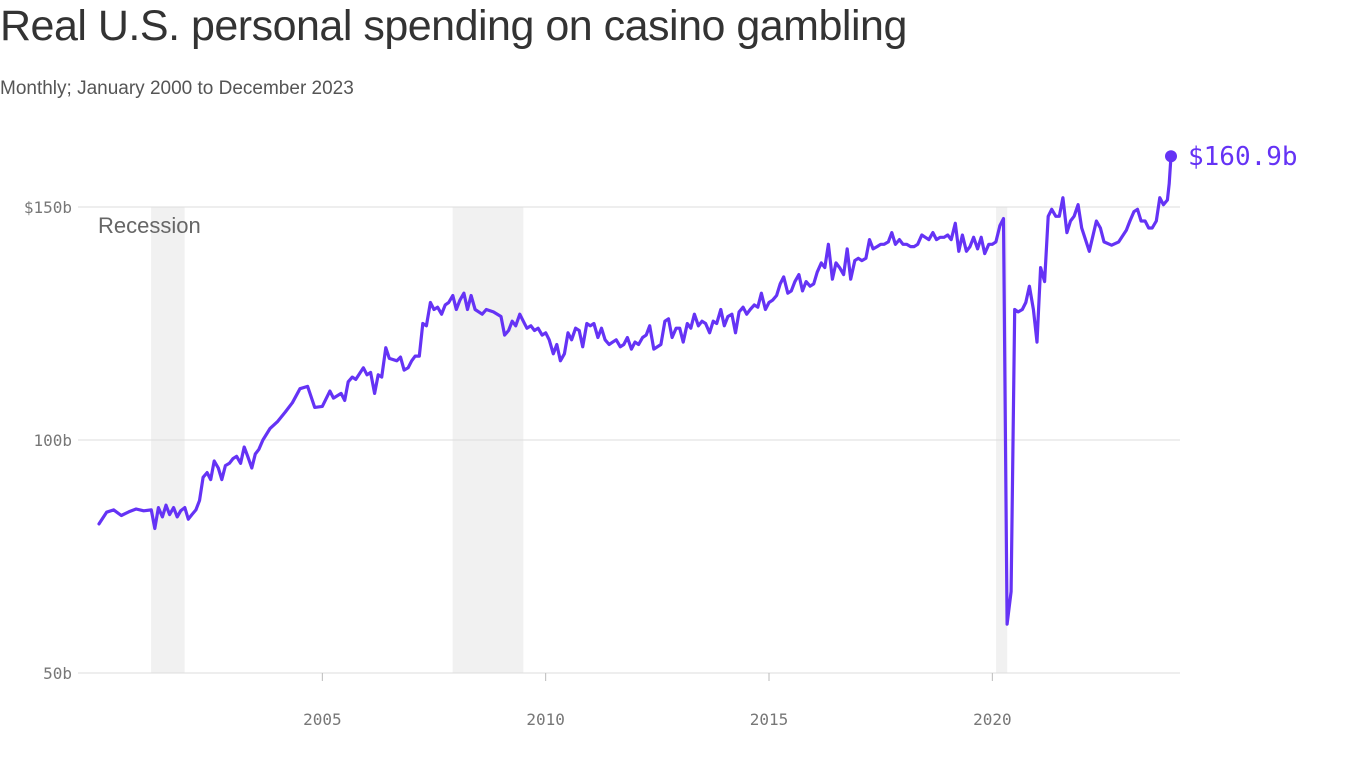  I want to click on recession-label: Recession, so click(149, 225).